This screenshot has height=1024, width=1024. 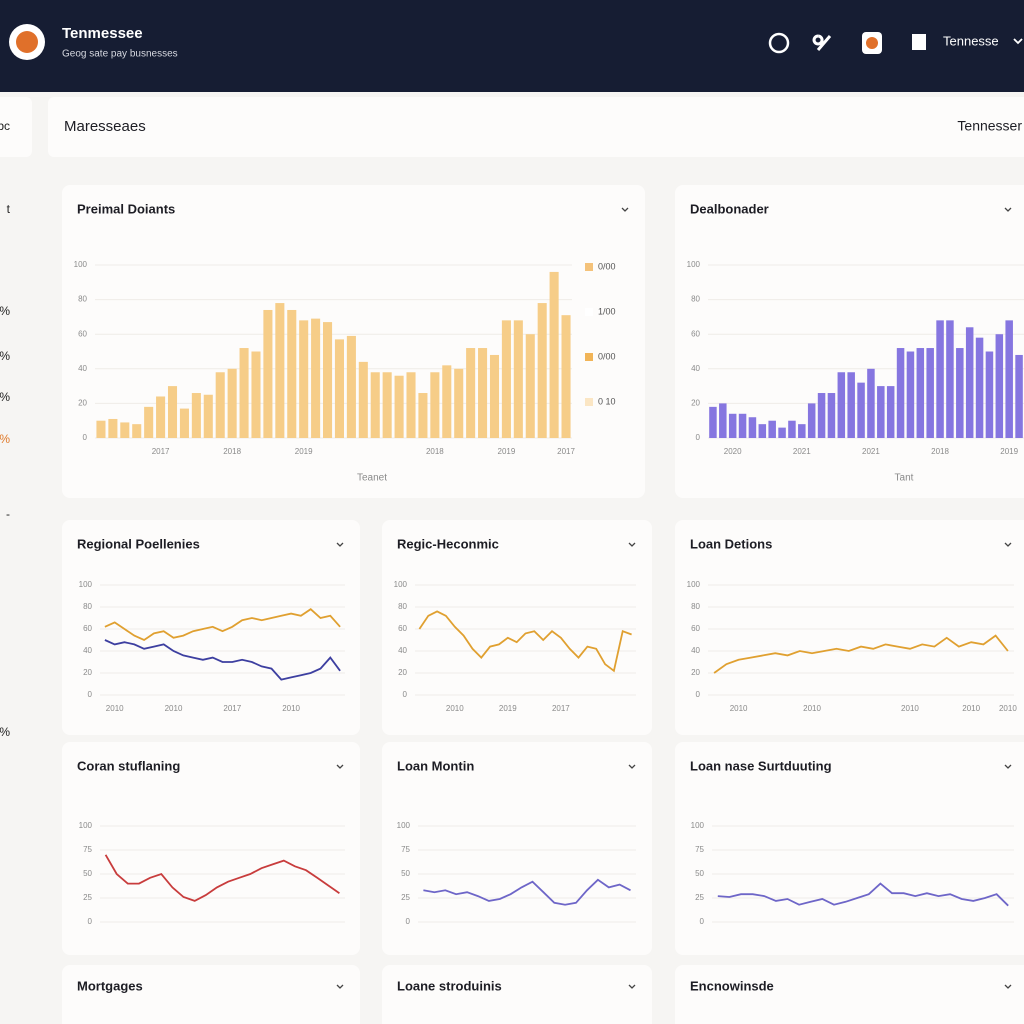 I want to click on side-card, so click(x=16, y=127).